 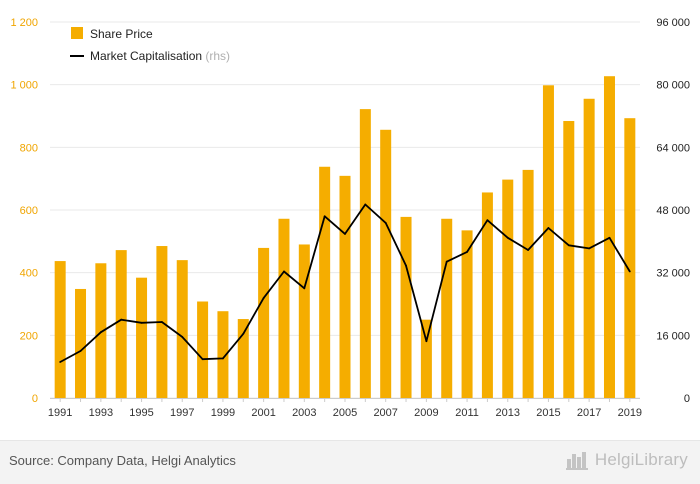 What do you see at coordinates (284, 308) in the screenshot?
I see `bar-share-price-2002` at bounding box center [284, 308].